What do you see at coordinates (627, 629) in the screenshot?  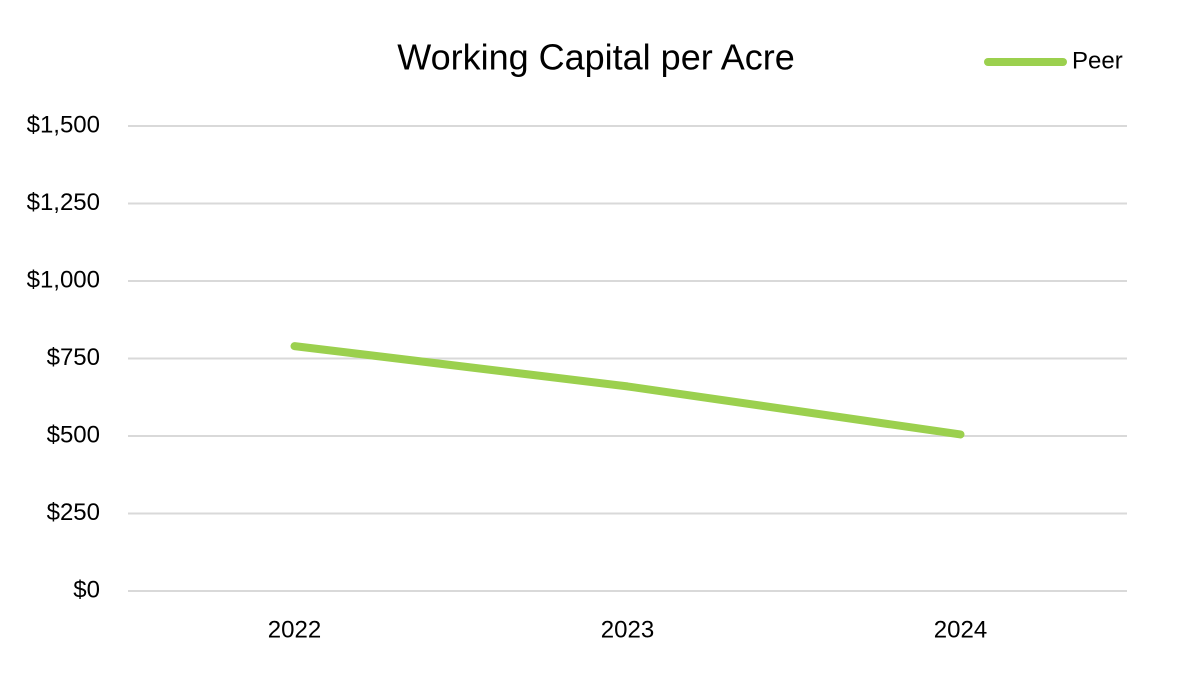 I see `x-tick-label: 2023` at bounding box center [627, 629].